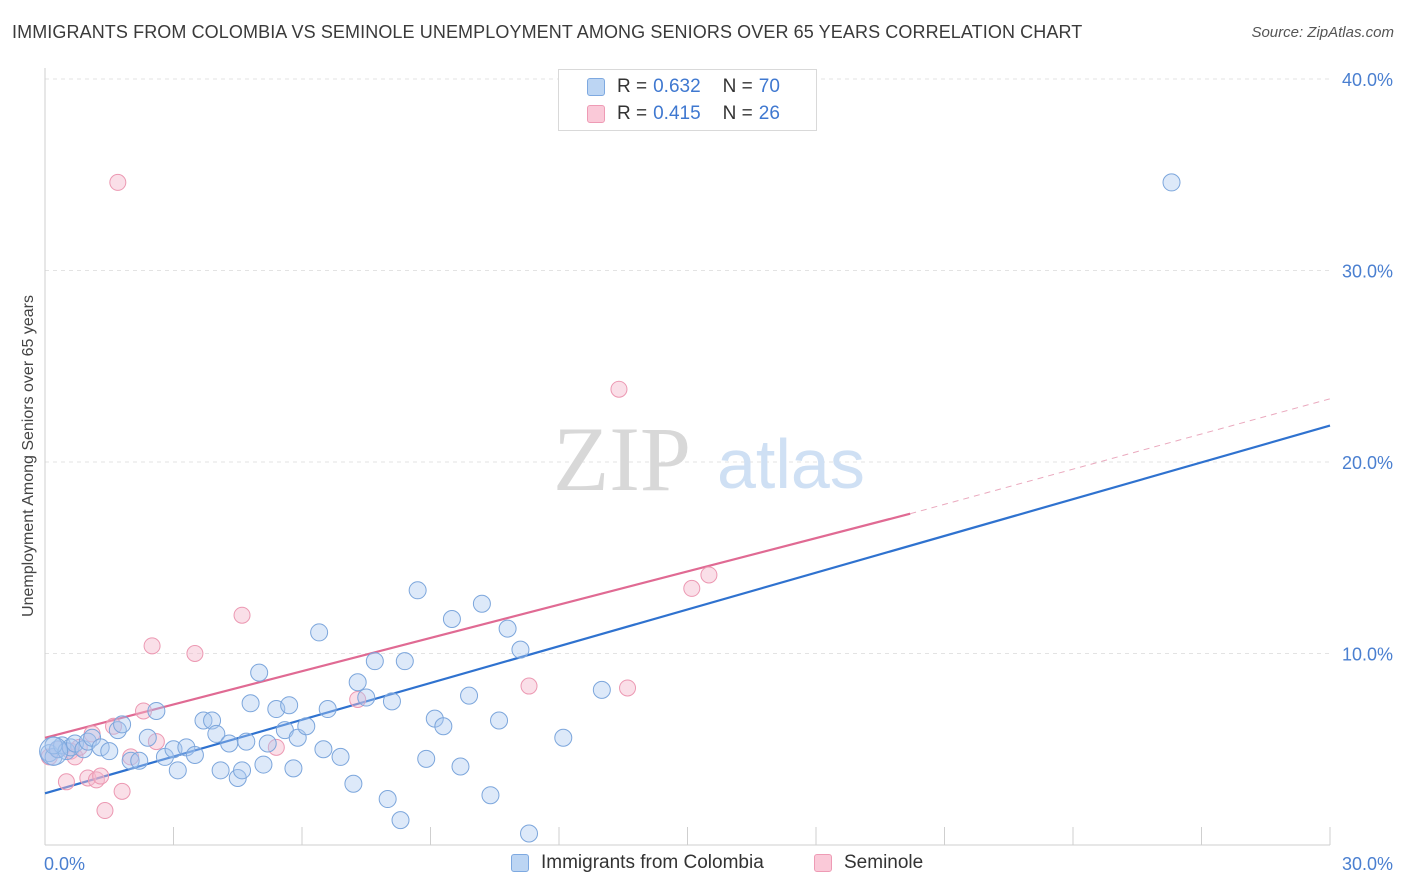  I want to click on series-legend: Immigrants from Colombia Seminole, so click(703, 865).